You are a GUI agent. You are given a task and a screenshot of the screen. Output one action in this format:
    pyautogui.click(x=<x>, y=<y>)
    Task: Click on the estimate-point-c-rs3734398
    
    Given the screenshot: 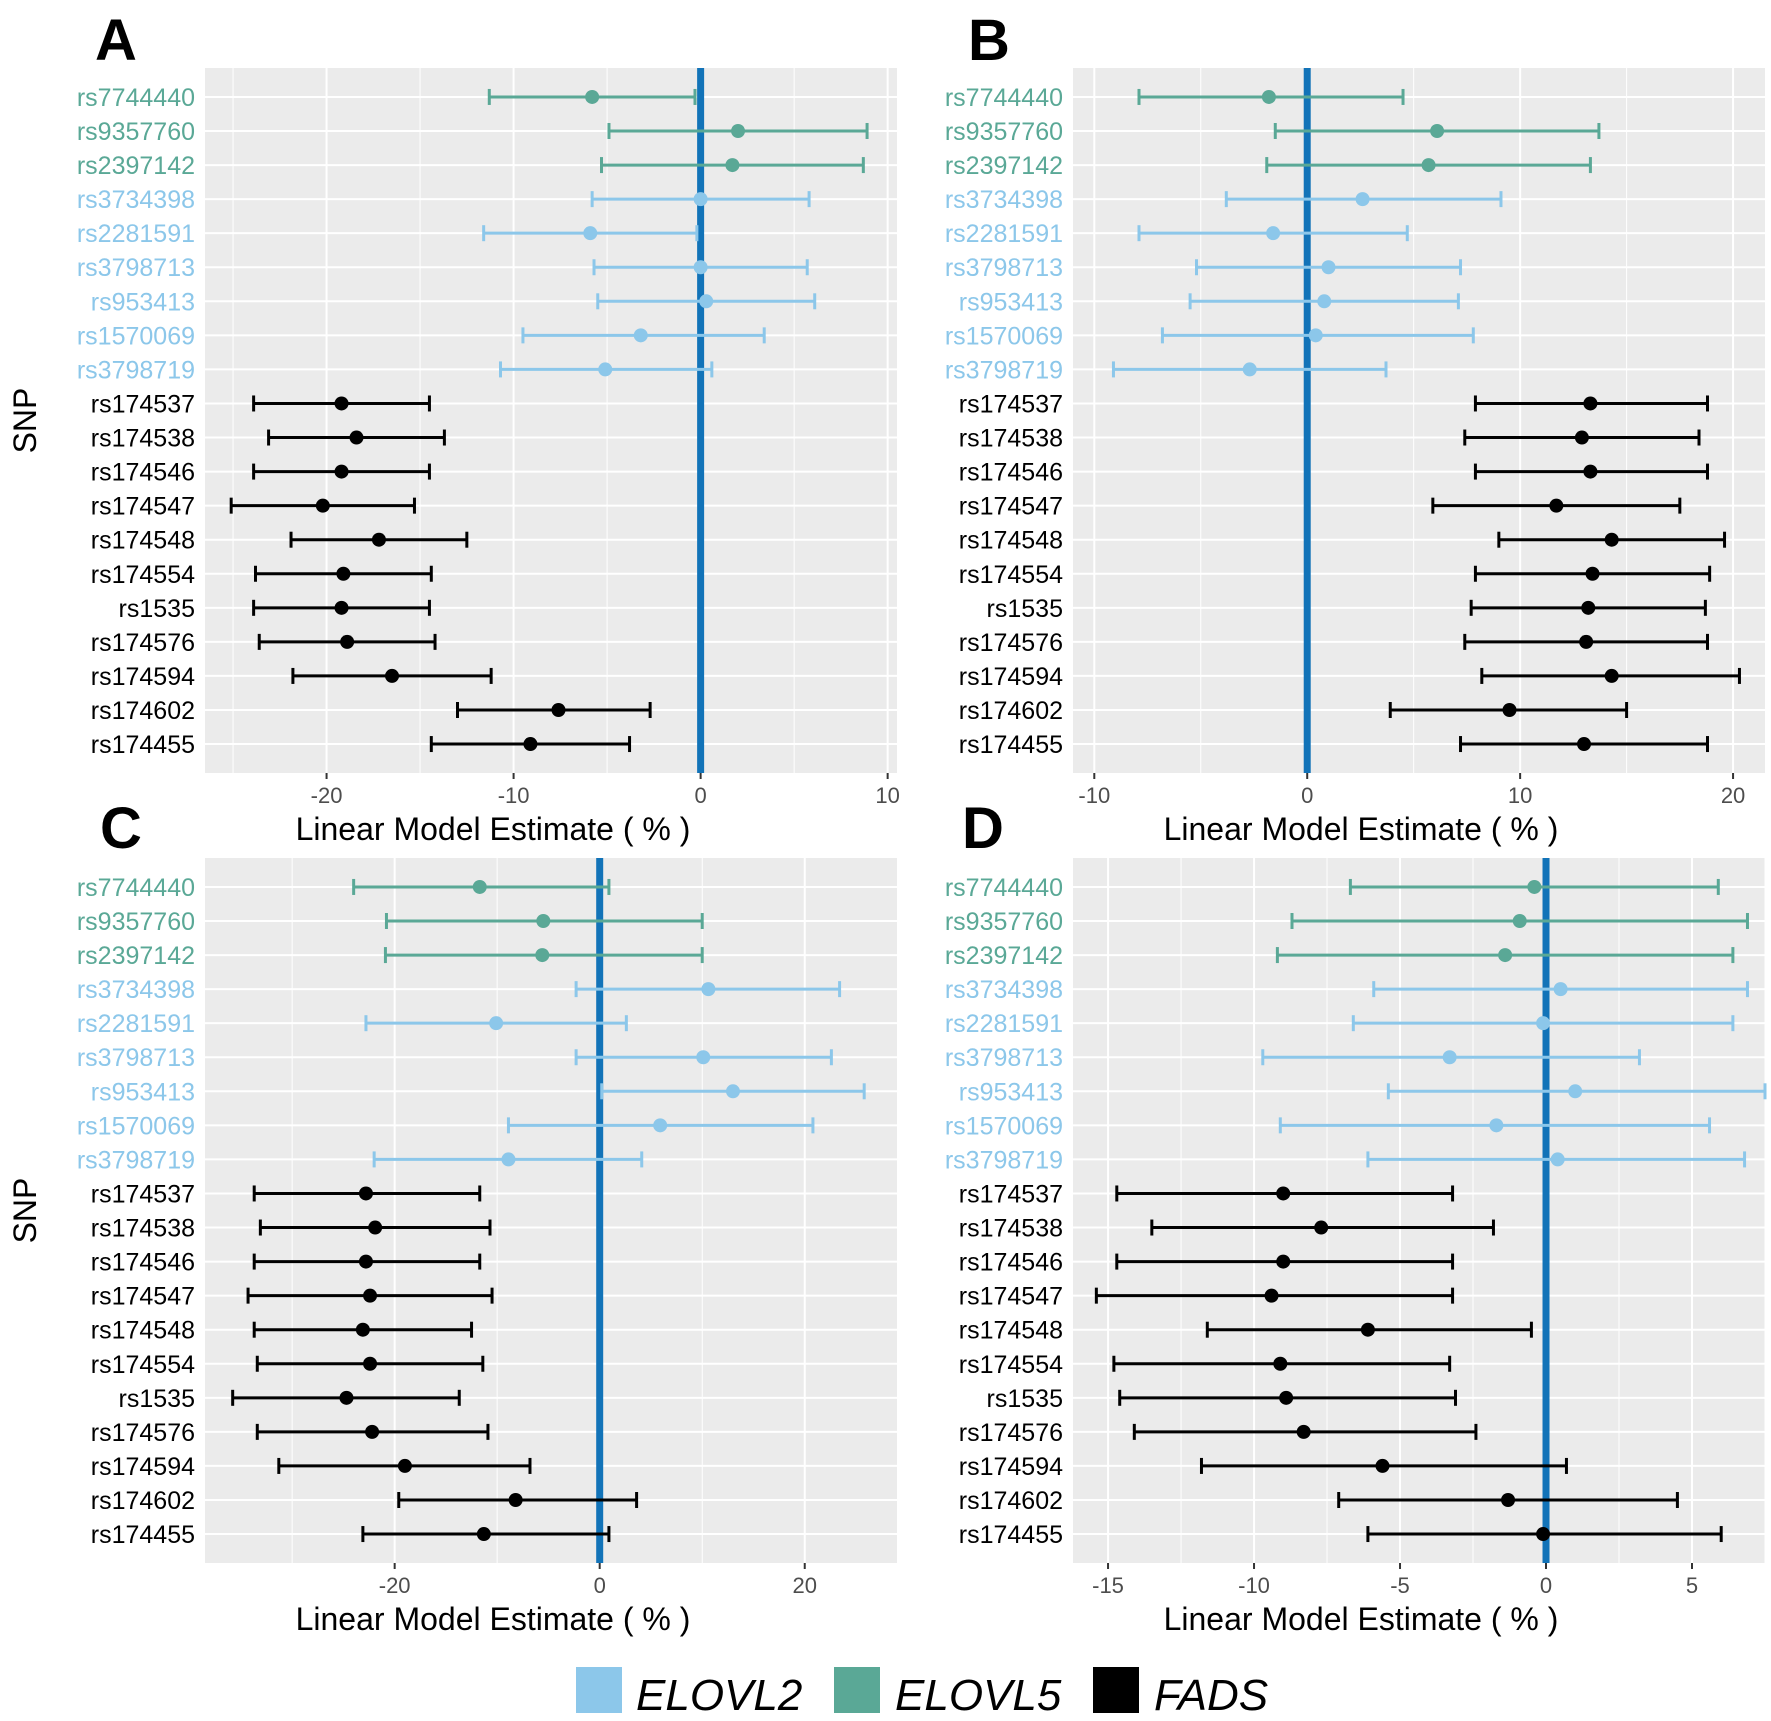 What is the action you would take?
    pyautogui.click(x=708, y=989)
    